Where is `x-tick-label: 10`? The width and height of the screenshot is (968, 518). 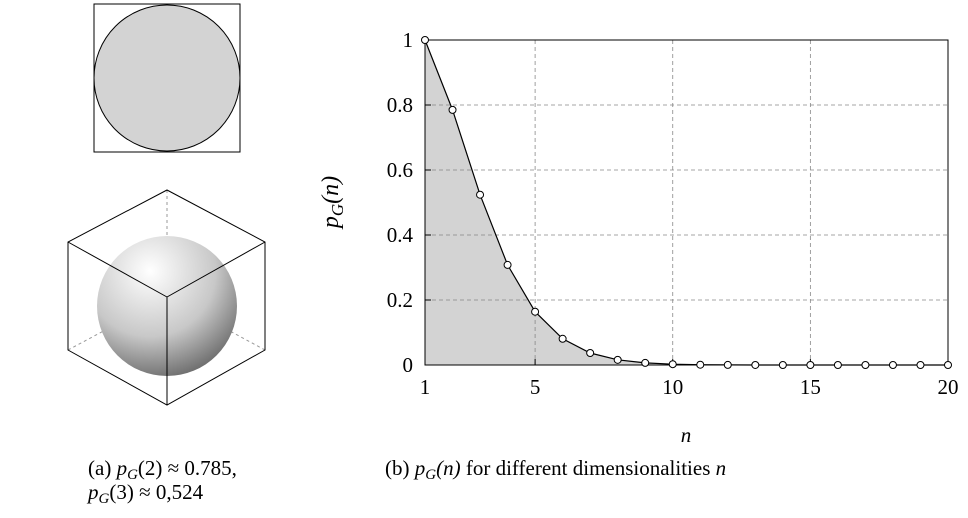
x-tick-label: 10 is located at coordinates (672, 387).